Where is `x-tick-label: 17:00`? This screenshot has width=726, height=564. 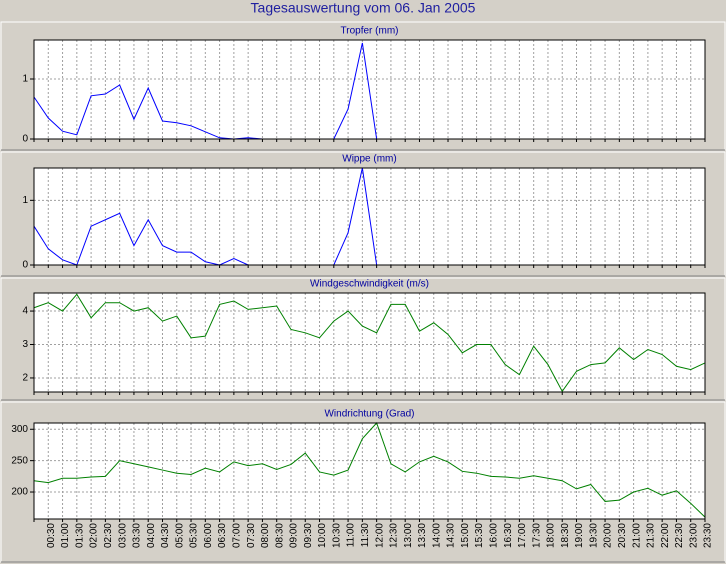
x-tick-label: 17:00 is located at coordinates (522, 535).